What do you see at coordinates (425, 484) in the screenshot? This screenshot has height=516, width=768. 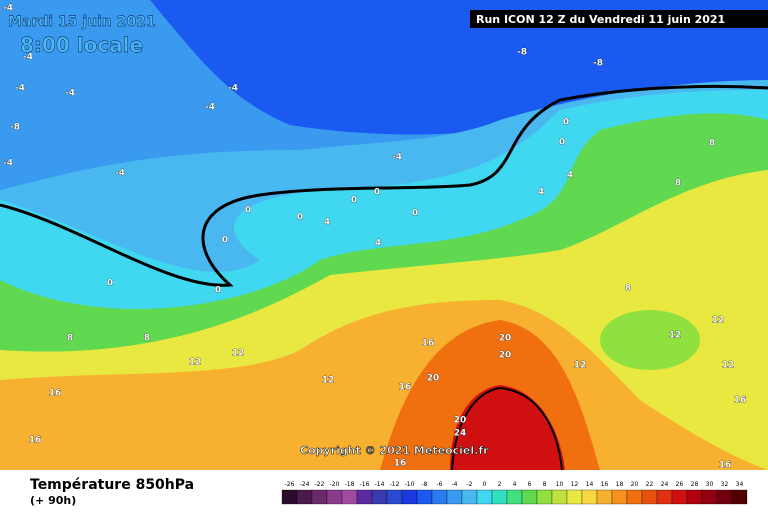 I see `legend-label: -8` at bounding box center [425, 484].